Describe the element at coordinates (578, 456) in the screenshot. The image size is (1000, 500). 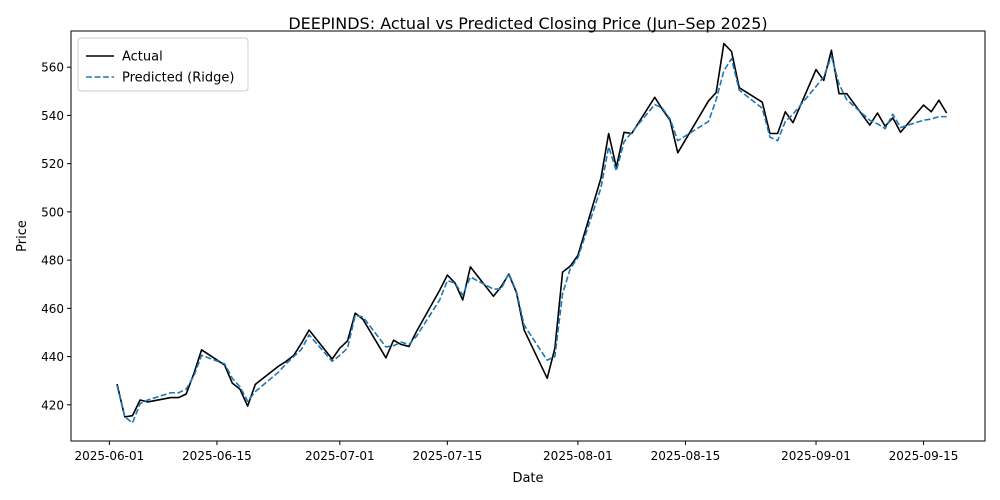
I see `x-tick-label: 2025-08-01` at that location.